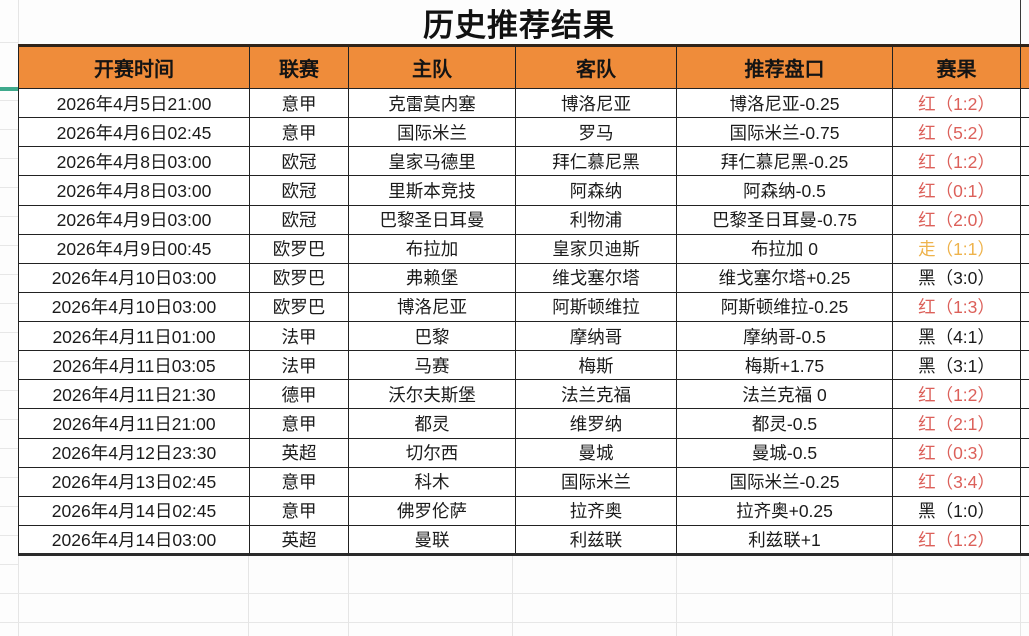 This screenshot has height=636, width=1029. Describe the element at coordinates (596, 132) in the screenshot. I see `away-cell: 罗马` at that location.